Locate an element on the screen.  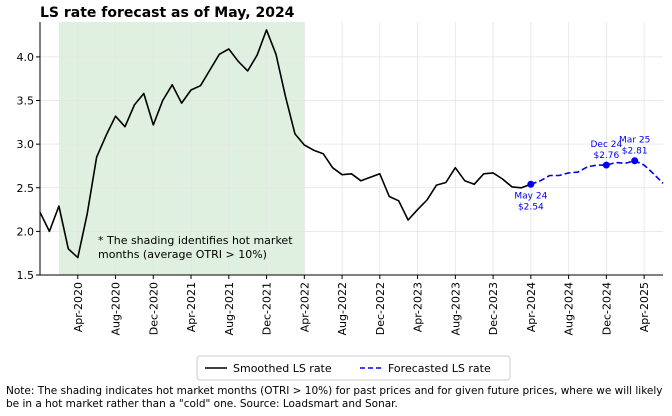
chart-title: LS rate forecast as of May, 2024 is located at coordinates (167, 13).